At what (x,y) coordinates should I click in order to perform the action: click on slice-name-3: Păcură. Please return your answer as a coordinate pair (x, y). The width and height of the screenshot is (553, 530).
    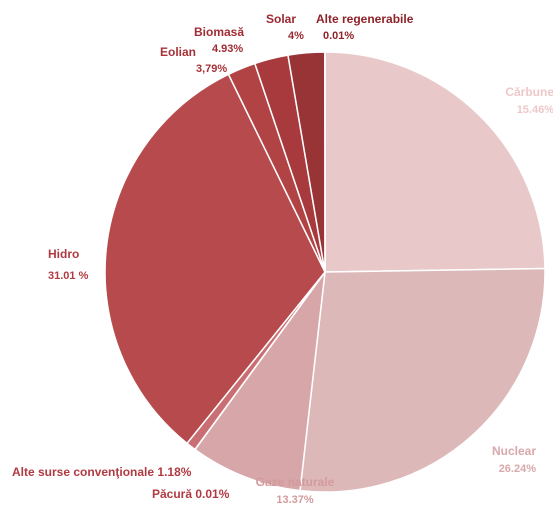
    Looking at the image, I should click on (173, 494).